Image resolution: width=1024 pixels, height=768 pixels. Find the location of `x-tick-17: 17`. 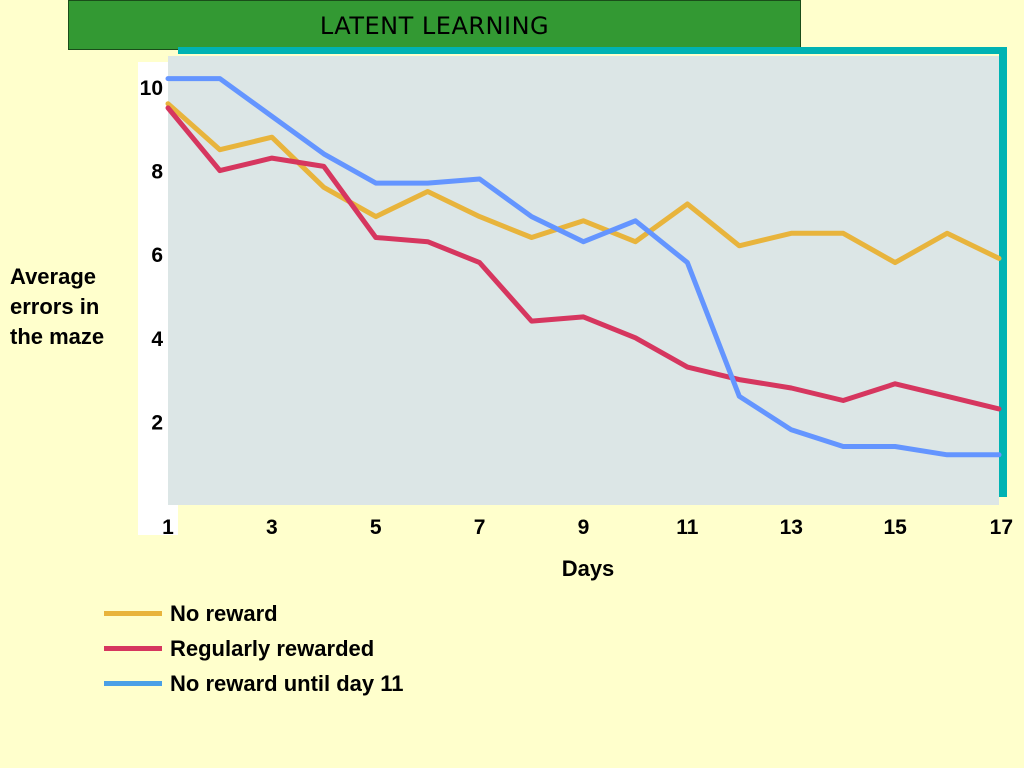

x-tick-17: 17 is located at coordinates (1001, 527).